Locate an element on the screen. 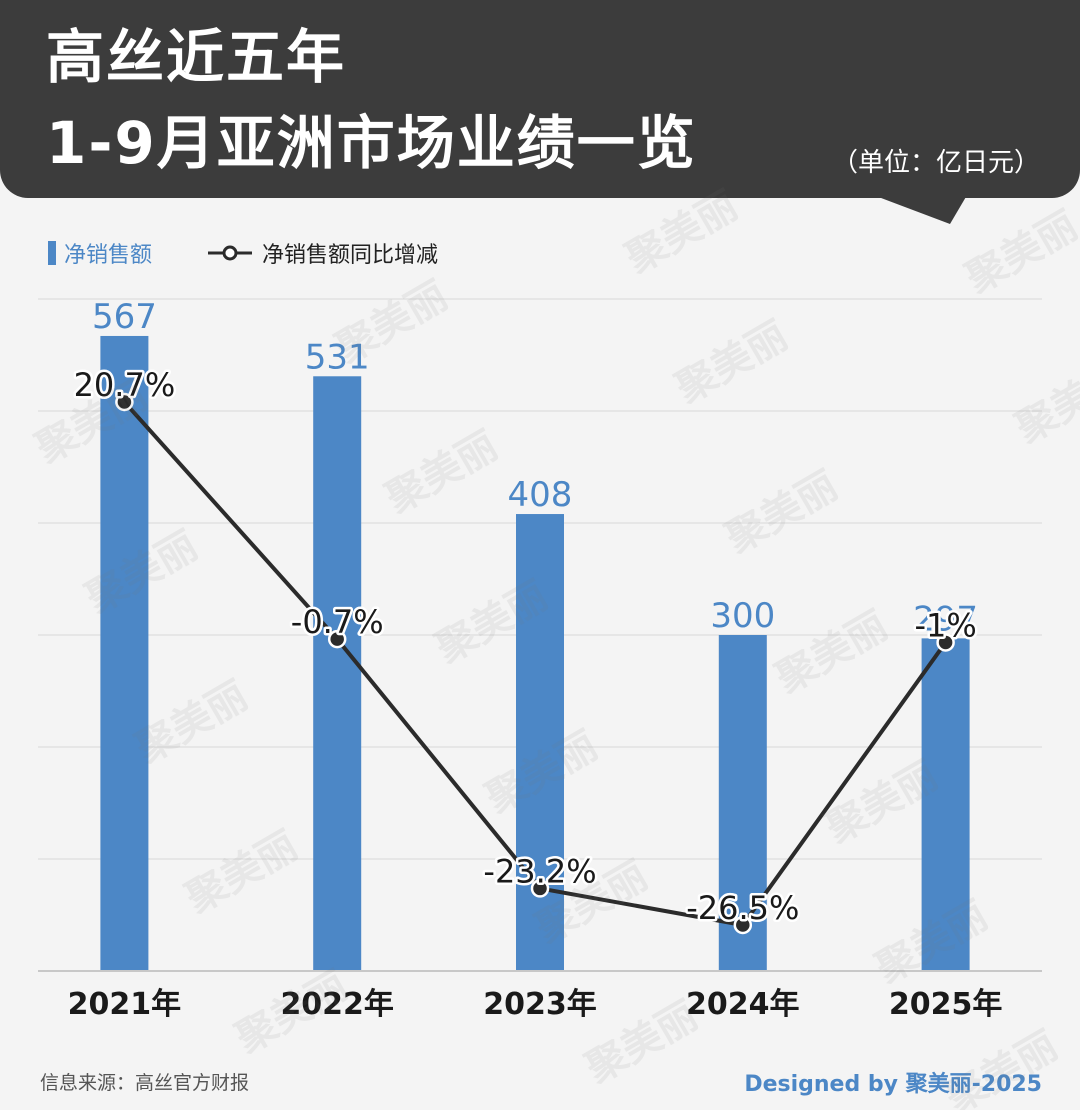  legend-line-swatch is located at coordinates (230, 253).